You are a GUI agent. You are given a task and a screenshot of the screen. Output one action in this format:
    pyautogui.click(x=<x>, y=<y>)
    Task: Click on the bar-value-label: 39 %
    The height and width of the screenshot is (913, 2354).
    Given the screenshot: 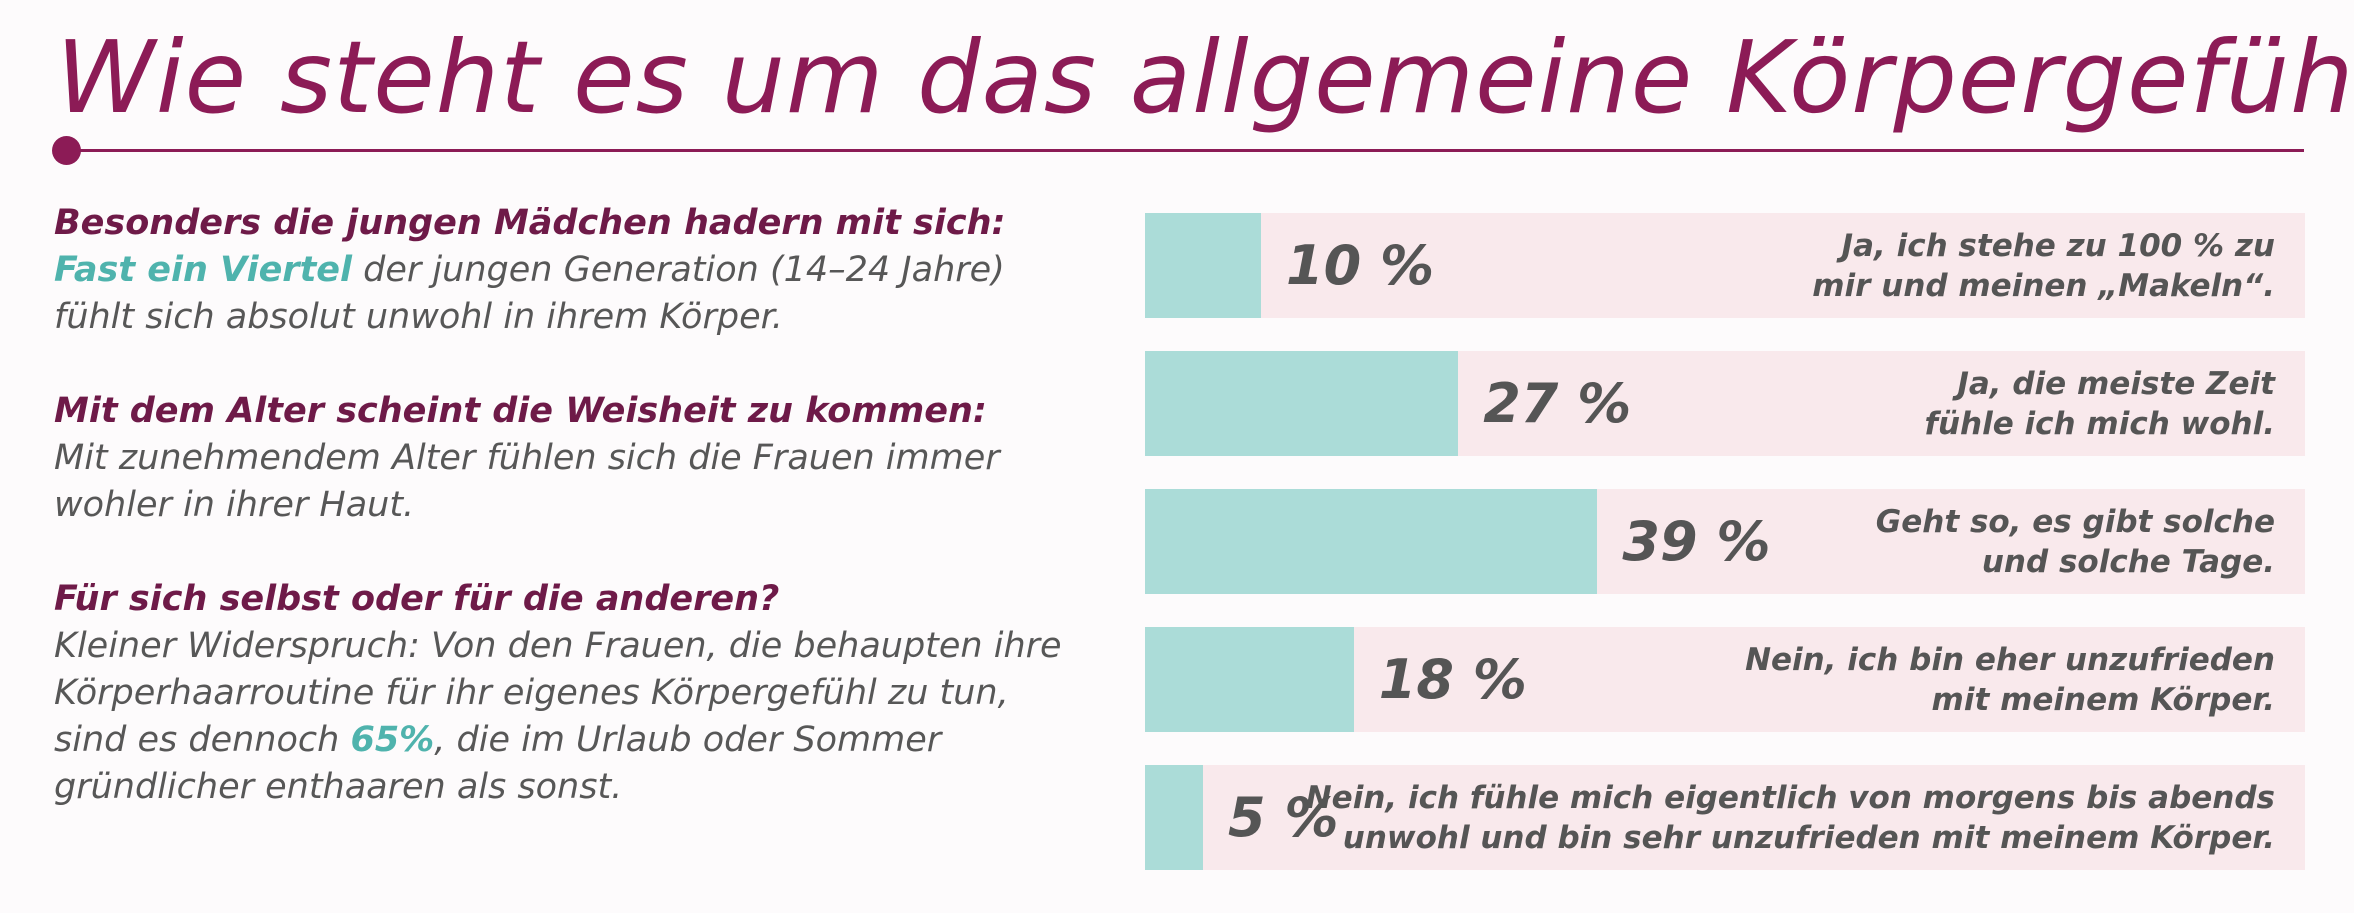 What is the action you would take?
    pyautogui.click(x=1696, y=541)
    